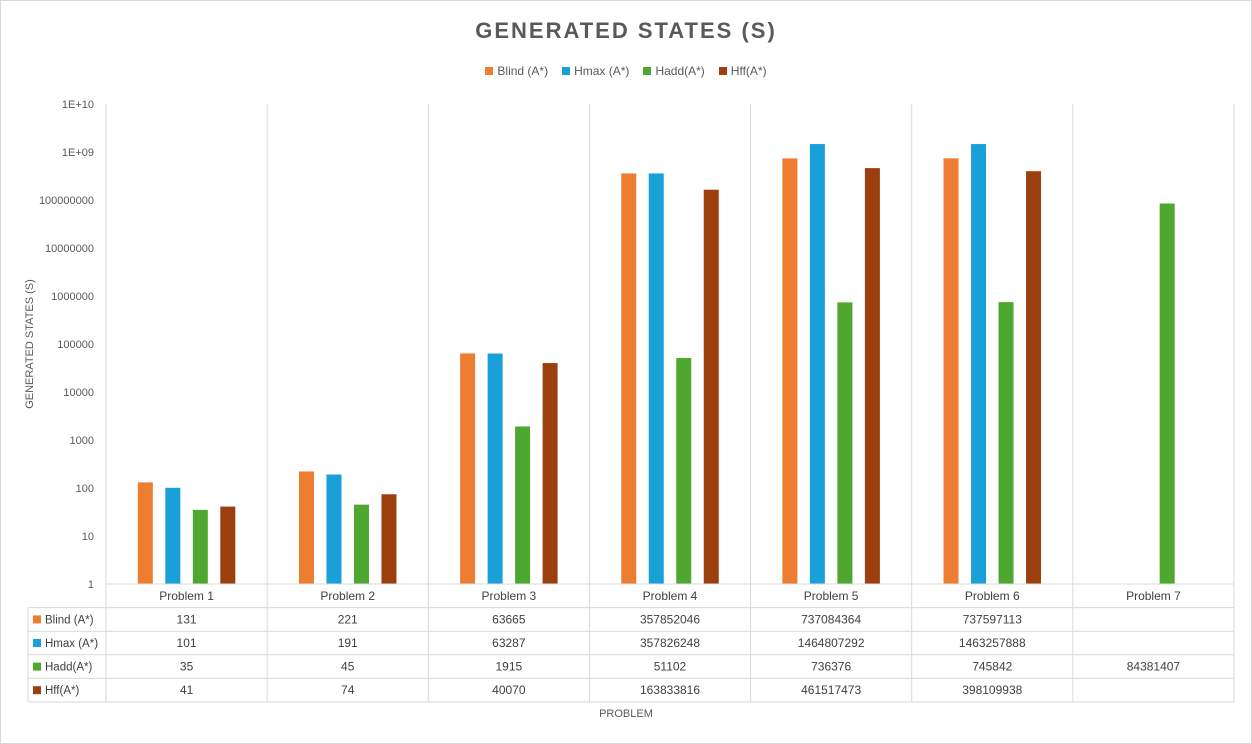 The image size is (1252, 744). What do you see at coordinates (748, 71) in the screenshot?
I see `legend-label: Hff(A*)` at bounding box center [748, 71].